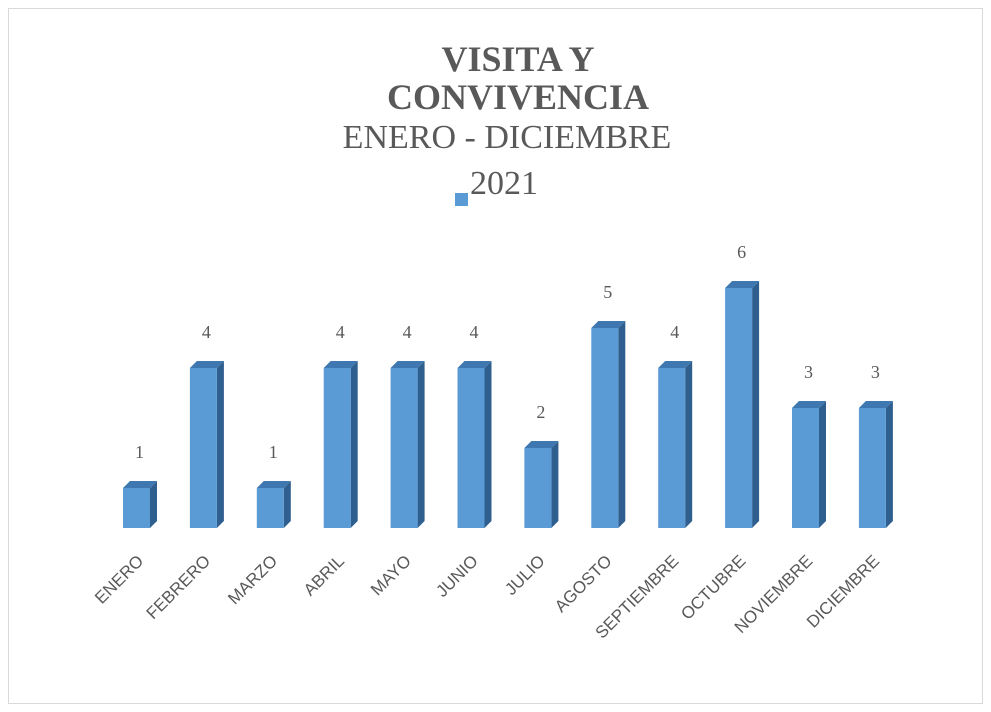  What do you see at coordinates (461, 199) in the screenshot?
I see `legend-swatch` at bounding box center [461, 199].